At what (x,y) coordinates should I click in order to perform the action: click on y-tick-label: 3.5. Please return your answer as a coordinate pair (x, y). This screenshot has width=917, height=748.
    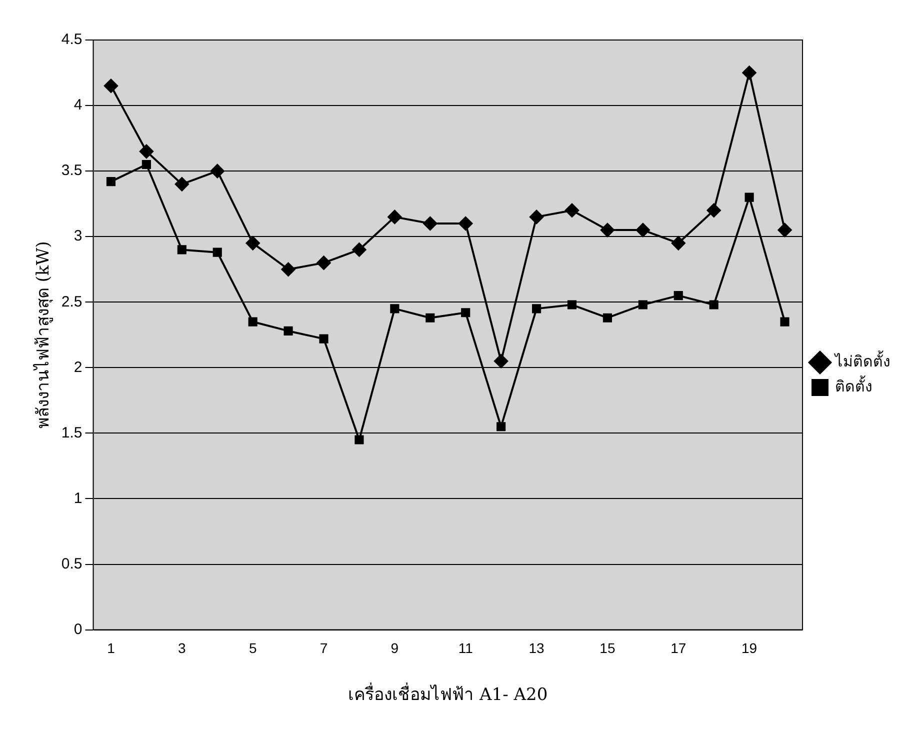
    Looking at the image, I should click on (71, 171).